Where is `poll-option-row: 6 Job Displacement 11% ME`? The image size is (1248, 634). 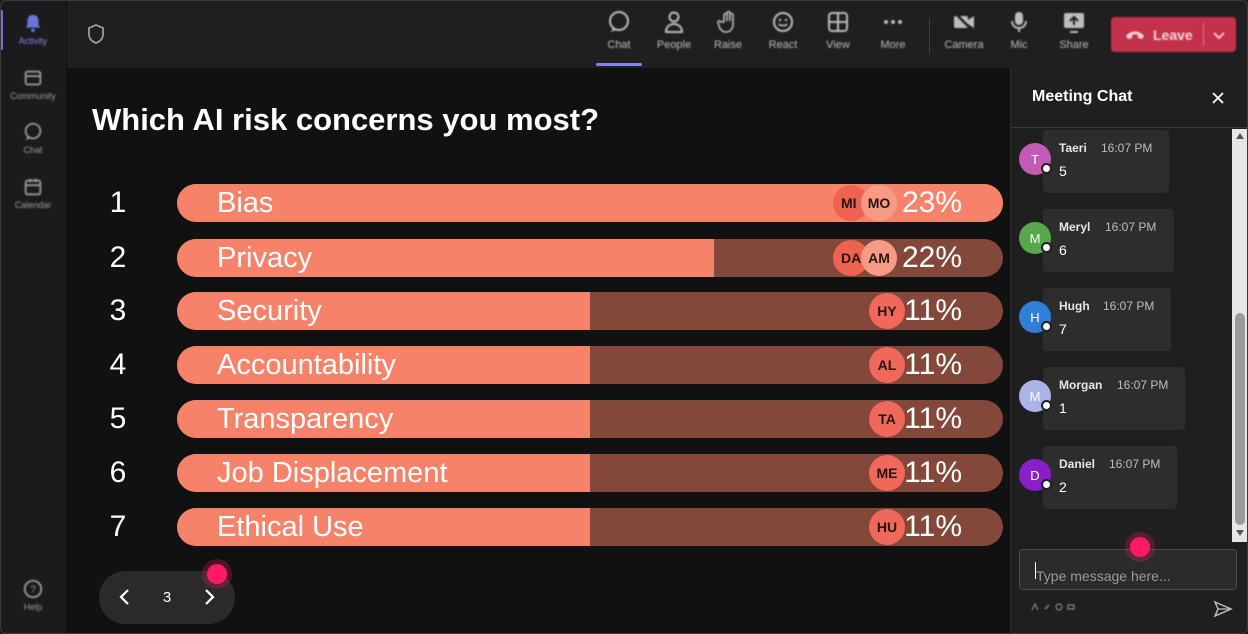
poll-option-row: 6 Job Displacement 11% ME is located at coordinates (555, 473).